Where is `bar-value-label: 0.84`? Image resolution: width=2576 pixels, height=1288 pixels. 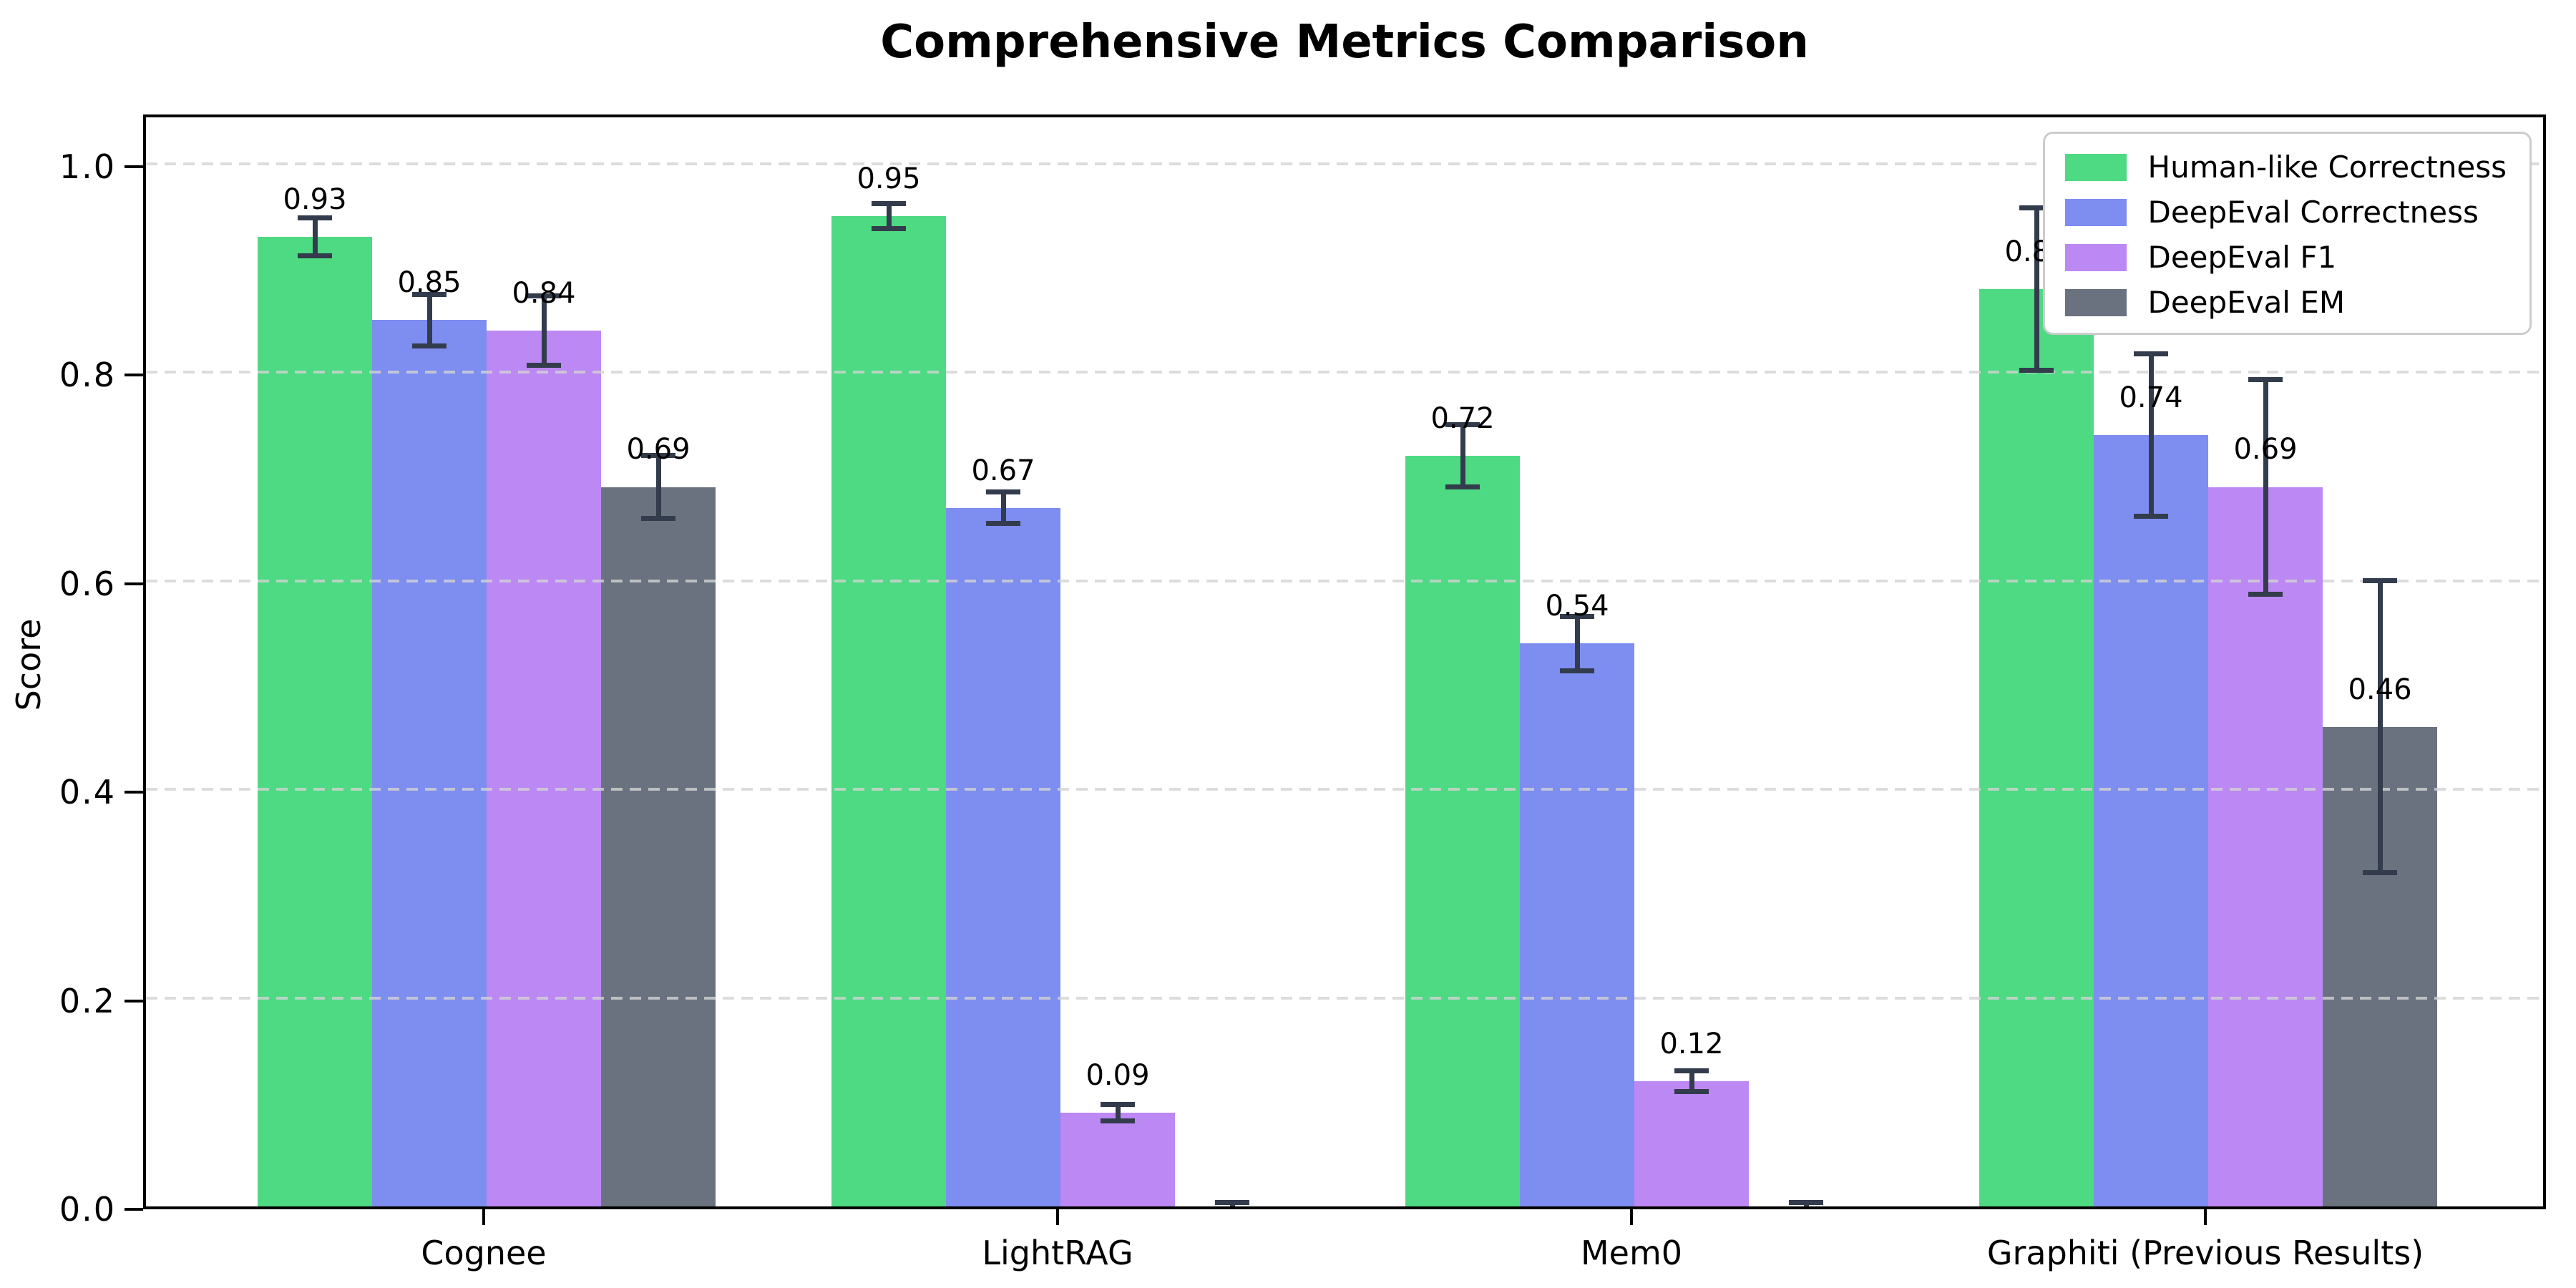
bar-value-label: 0.84 is located at coordinates (544, 293).